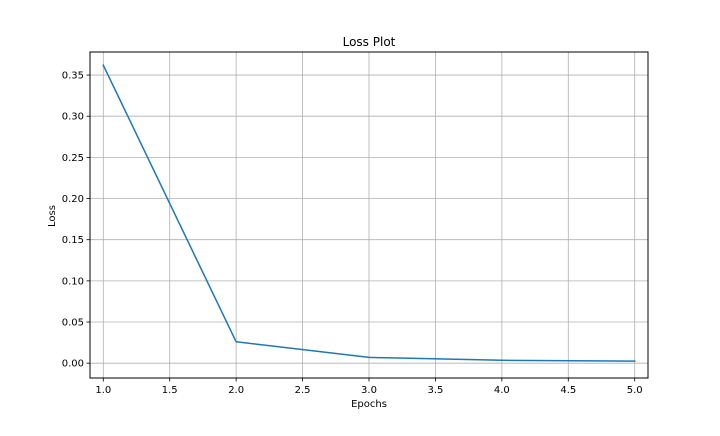 This screenshot has width=720, height=436. What do you see at coordinates (369, 42) in the screenshot?
I see `chart-title: Loss Plot` at bounding box center [369, 42].